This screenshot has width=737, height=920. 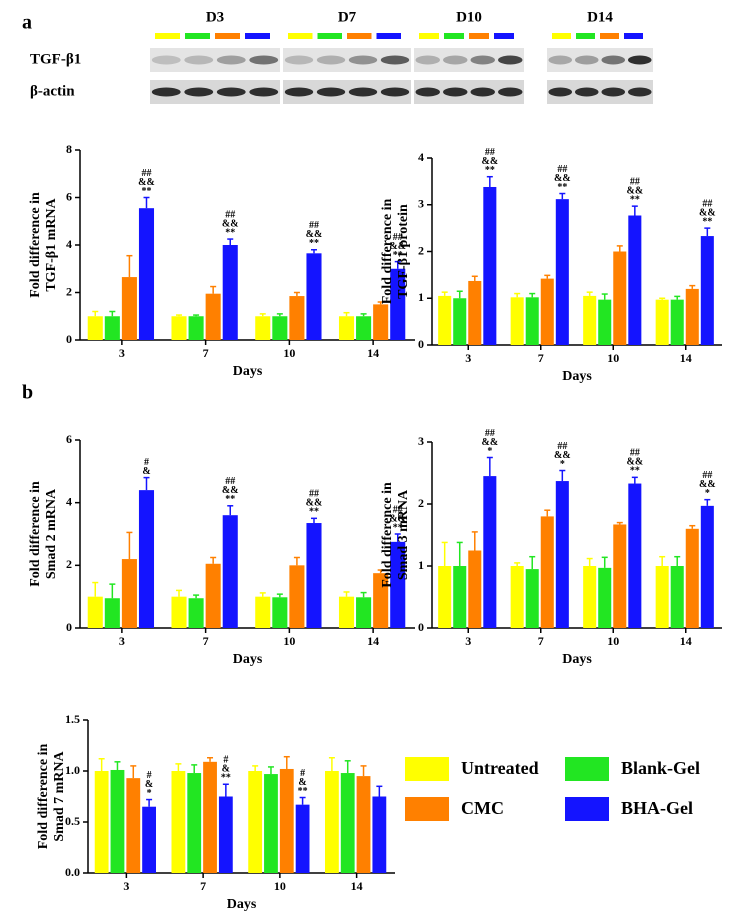 What do you see at coordinates (248, 659) in the screenshot?
I see `x-axis-label: Days` at bounding box center [248, 659].